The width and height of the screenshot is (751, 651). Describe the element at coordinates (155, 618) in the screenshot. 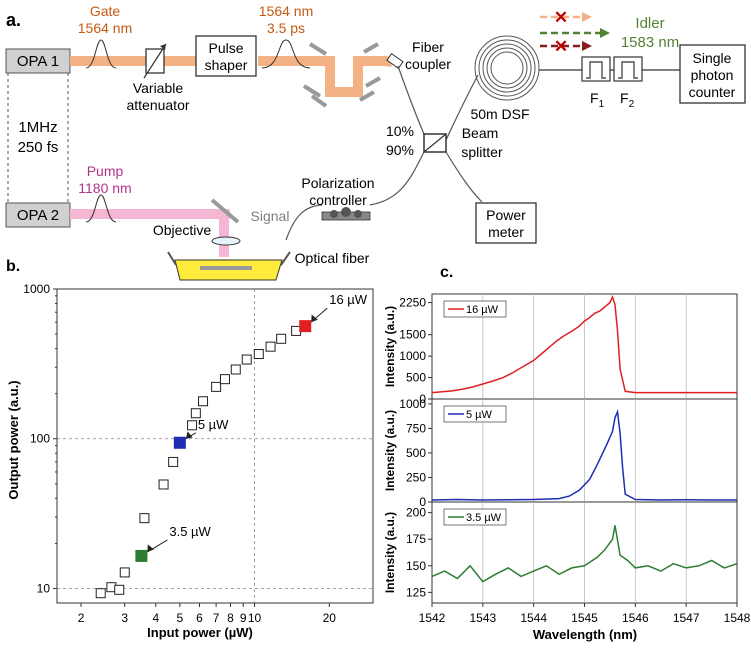

I see `panel-b-xtick-label: 4` at that location.